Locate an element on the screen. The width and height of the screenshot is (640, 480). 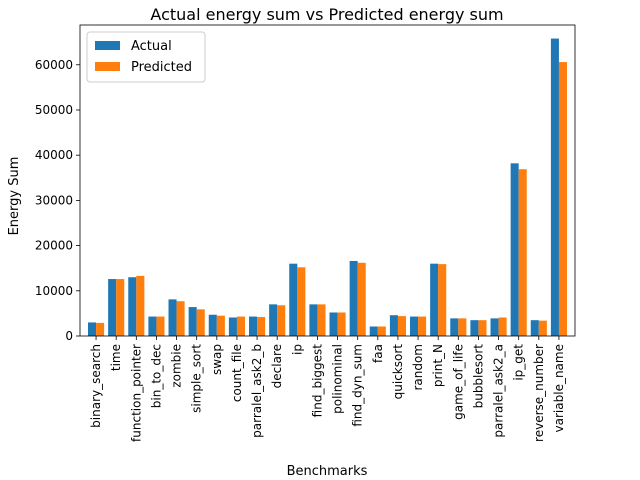
x-tick-label: simple_sort is located at coordinates (197, 378).